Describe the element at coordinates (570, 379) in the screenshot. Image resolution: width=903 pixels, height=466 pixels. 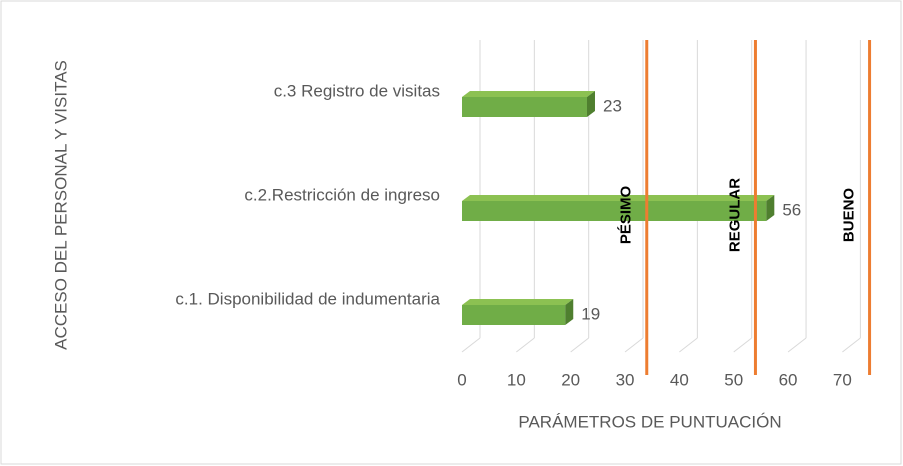
I see `x-tick-label: 20` at that location.